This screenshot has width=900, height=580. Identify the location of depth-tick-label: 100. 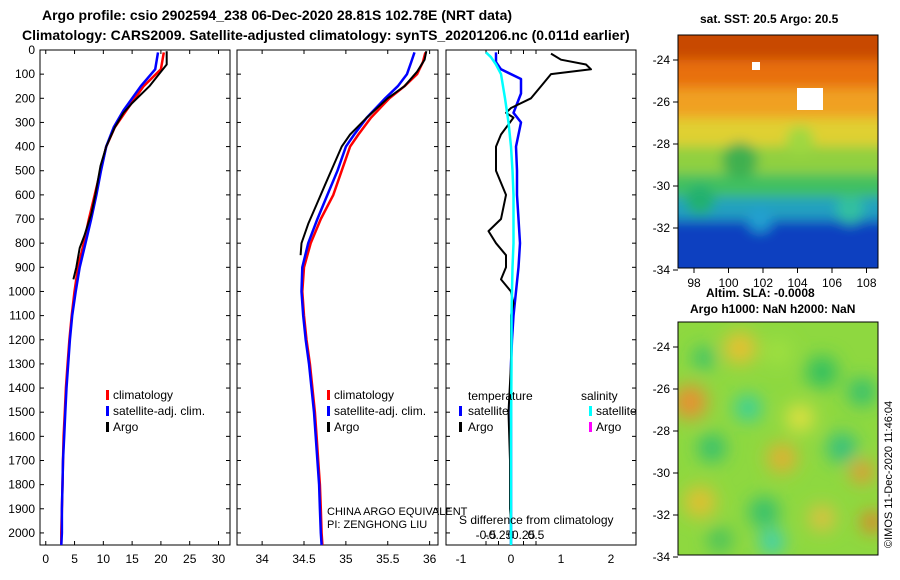
(25, 74).